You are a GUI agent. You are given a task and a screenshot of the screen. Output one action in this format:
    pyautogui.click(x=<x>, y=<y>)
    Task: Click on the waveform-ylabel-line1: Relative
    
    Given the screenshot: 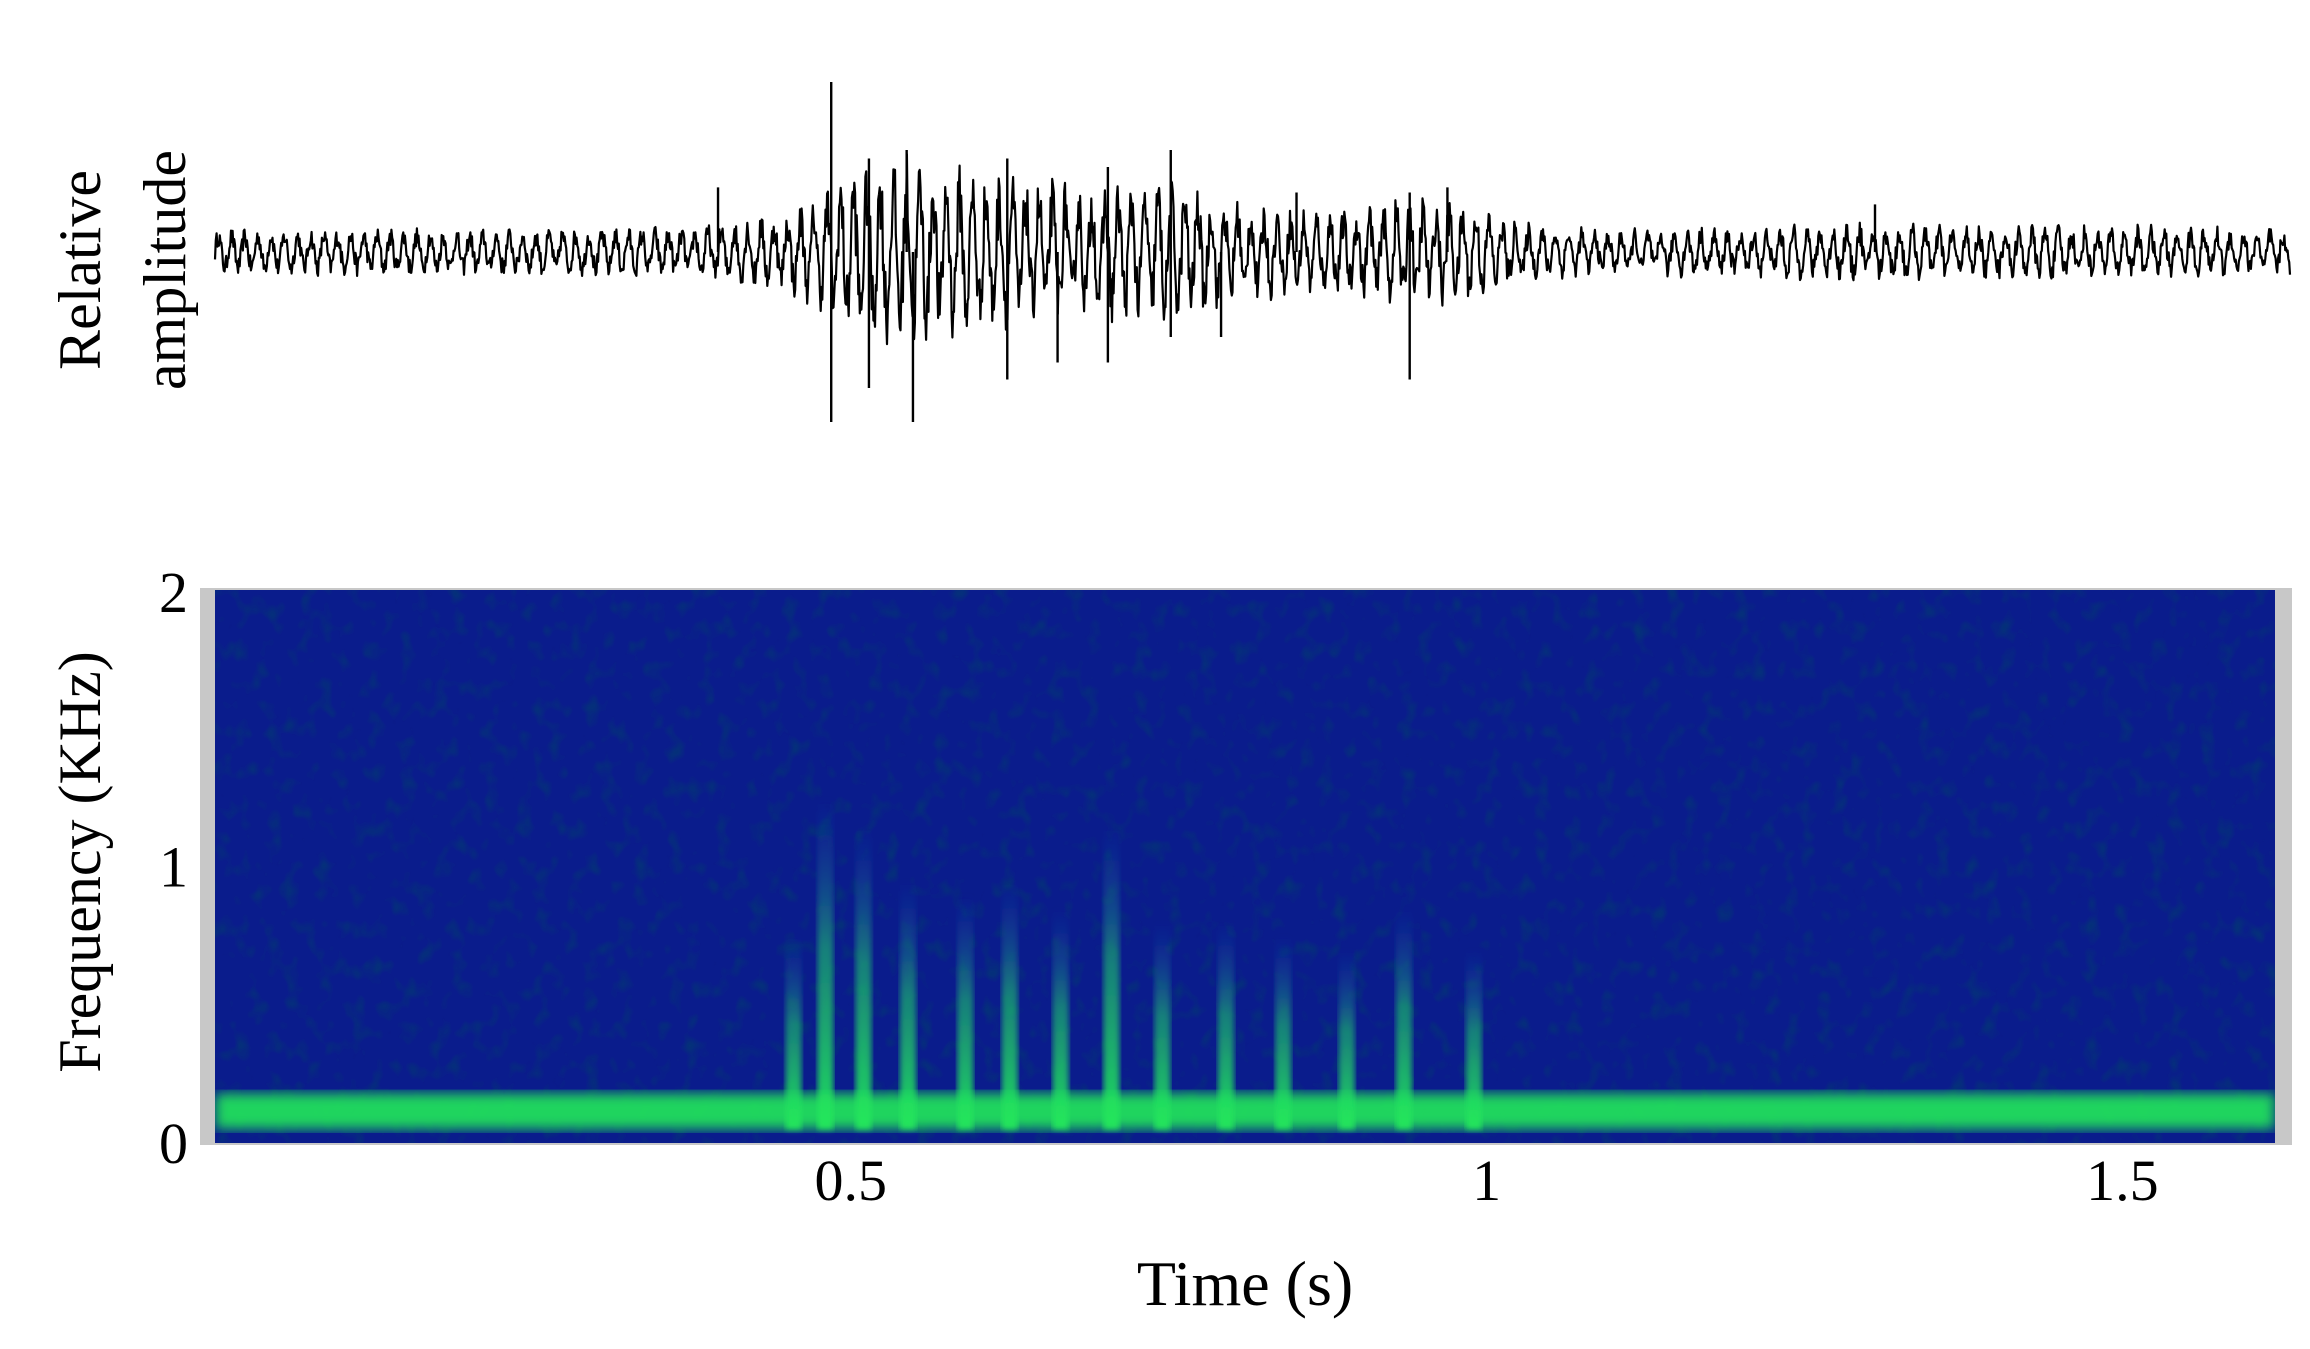 What is the action you would take?
    pyautogui.click(x=80, y=270)
    